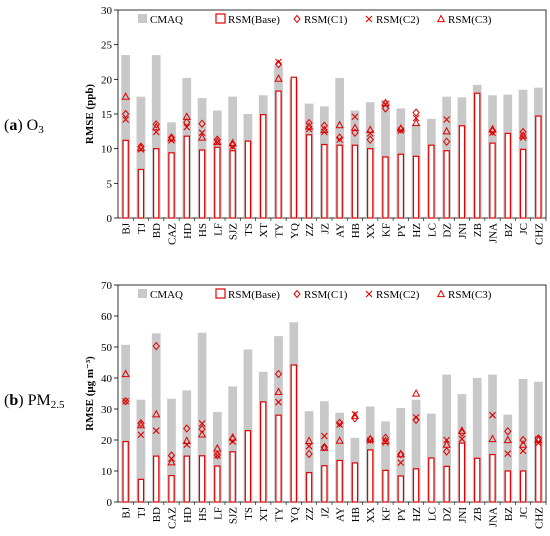 The width and height of the screenshot is (550, 536). I want to click on panel-a-ytick-label-5: 25, so click(107, 46).